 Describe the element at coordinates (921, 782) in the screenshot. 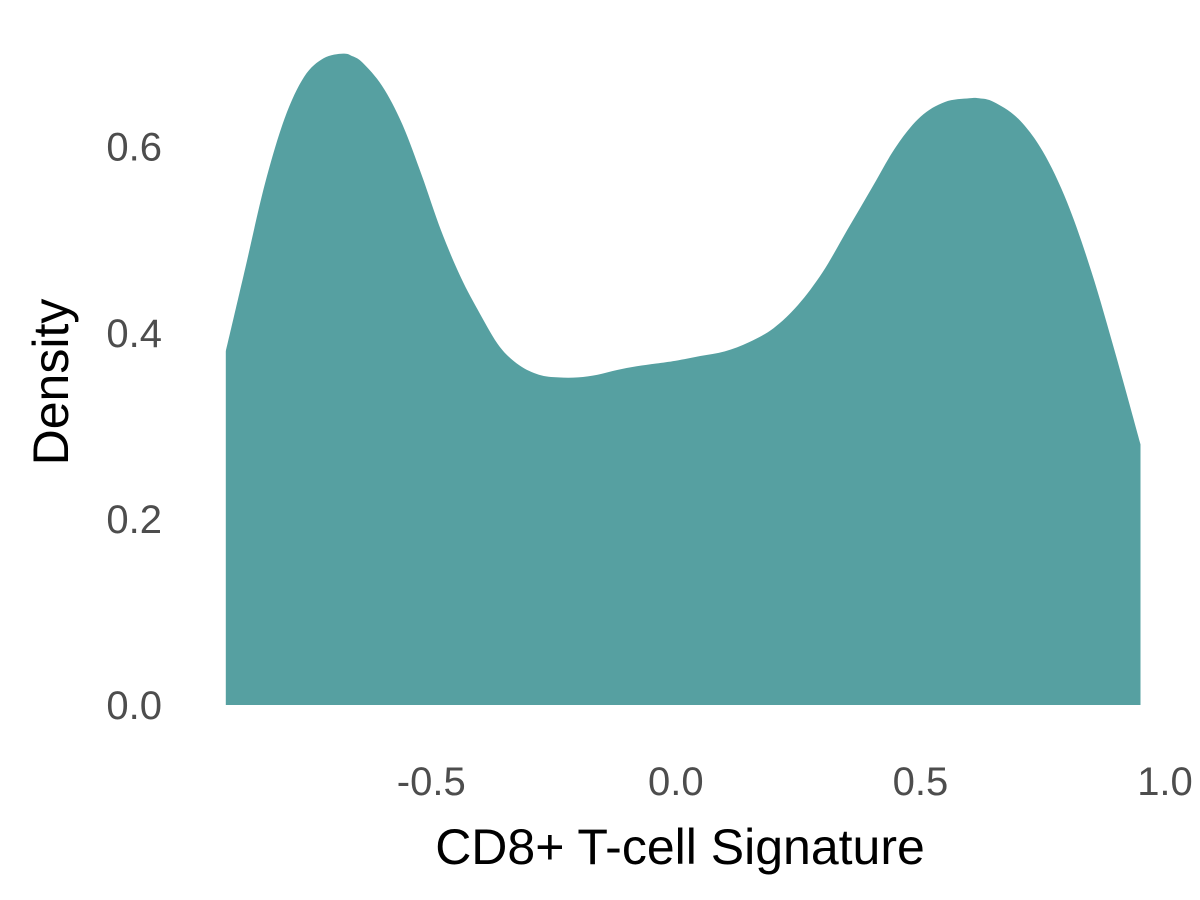

I see `x-tick-label: 0.5` at that location.